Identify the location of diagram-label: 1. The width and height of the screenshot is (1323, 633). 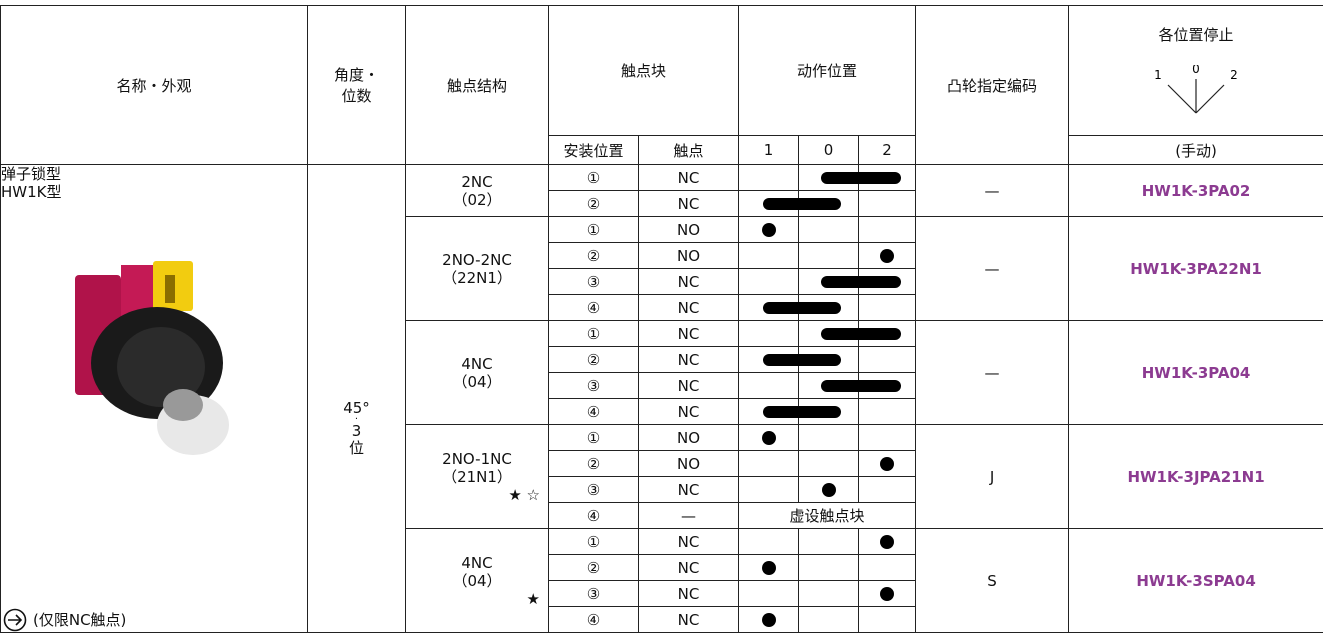
(1158, 75).